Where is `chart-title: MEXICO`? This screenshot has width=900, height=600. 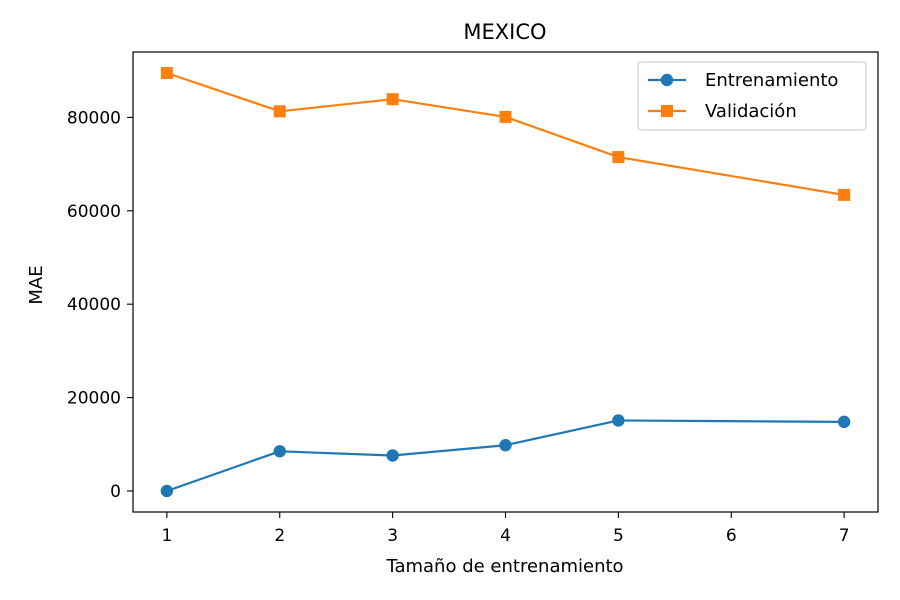
chart-title: MEXICO is located at coordinates (504, 32).